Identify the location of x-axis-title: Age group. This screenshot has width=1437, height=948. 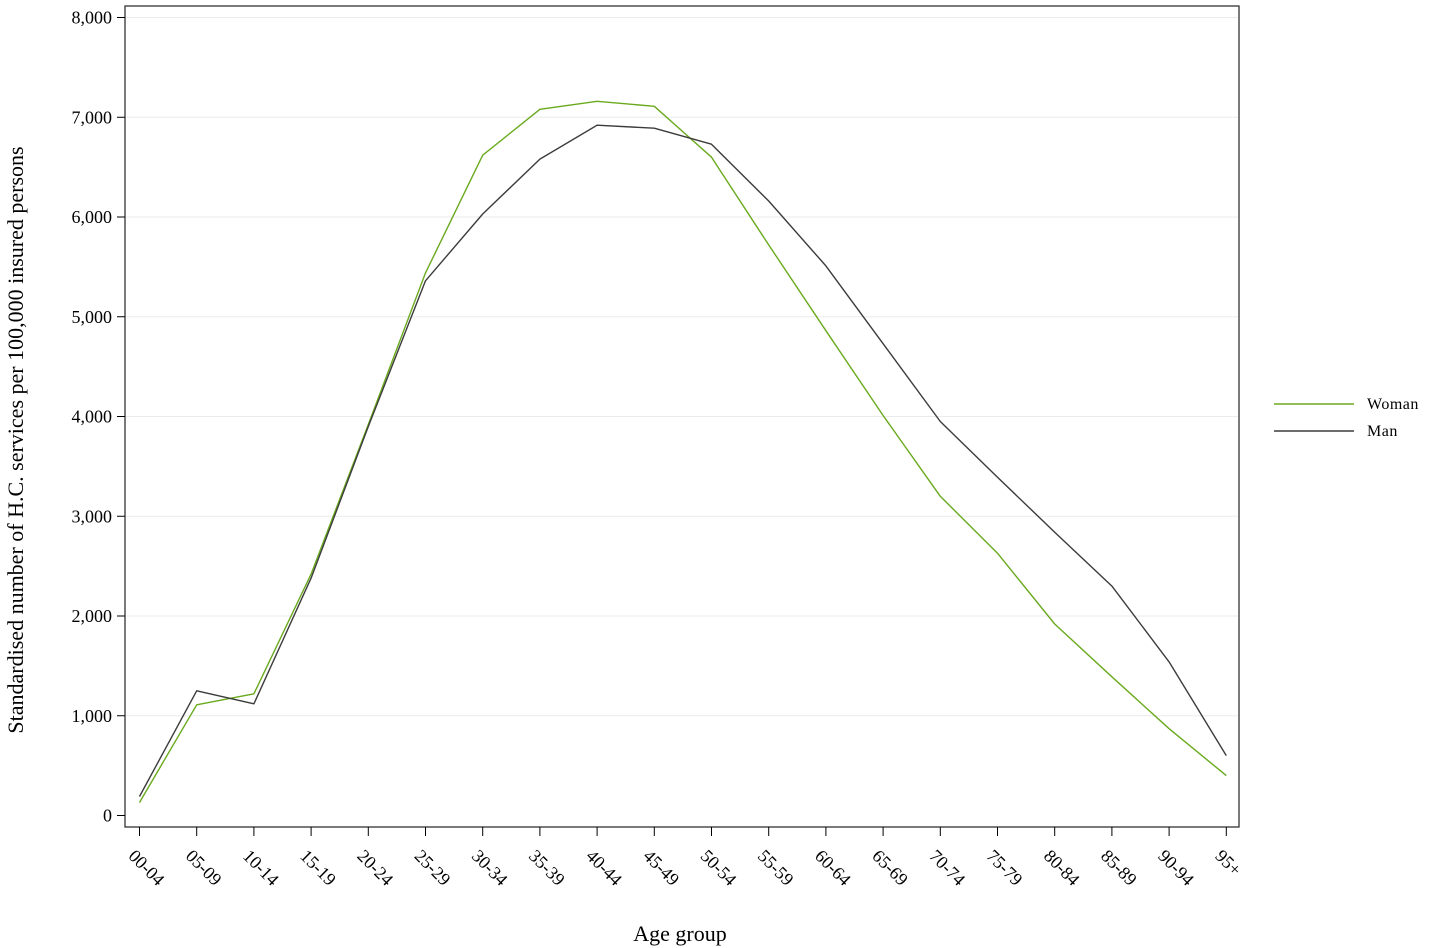
(679, 933).